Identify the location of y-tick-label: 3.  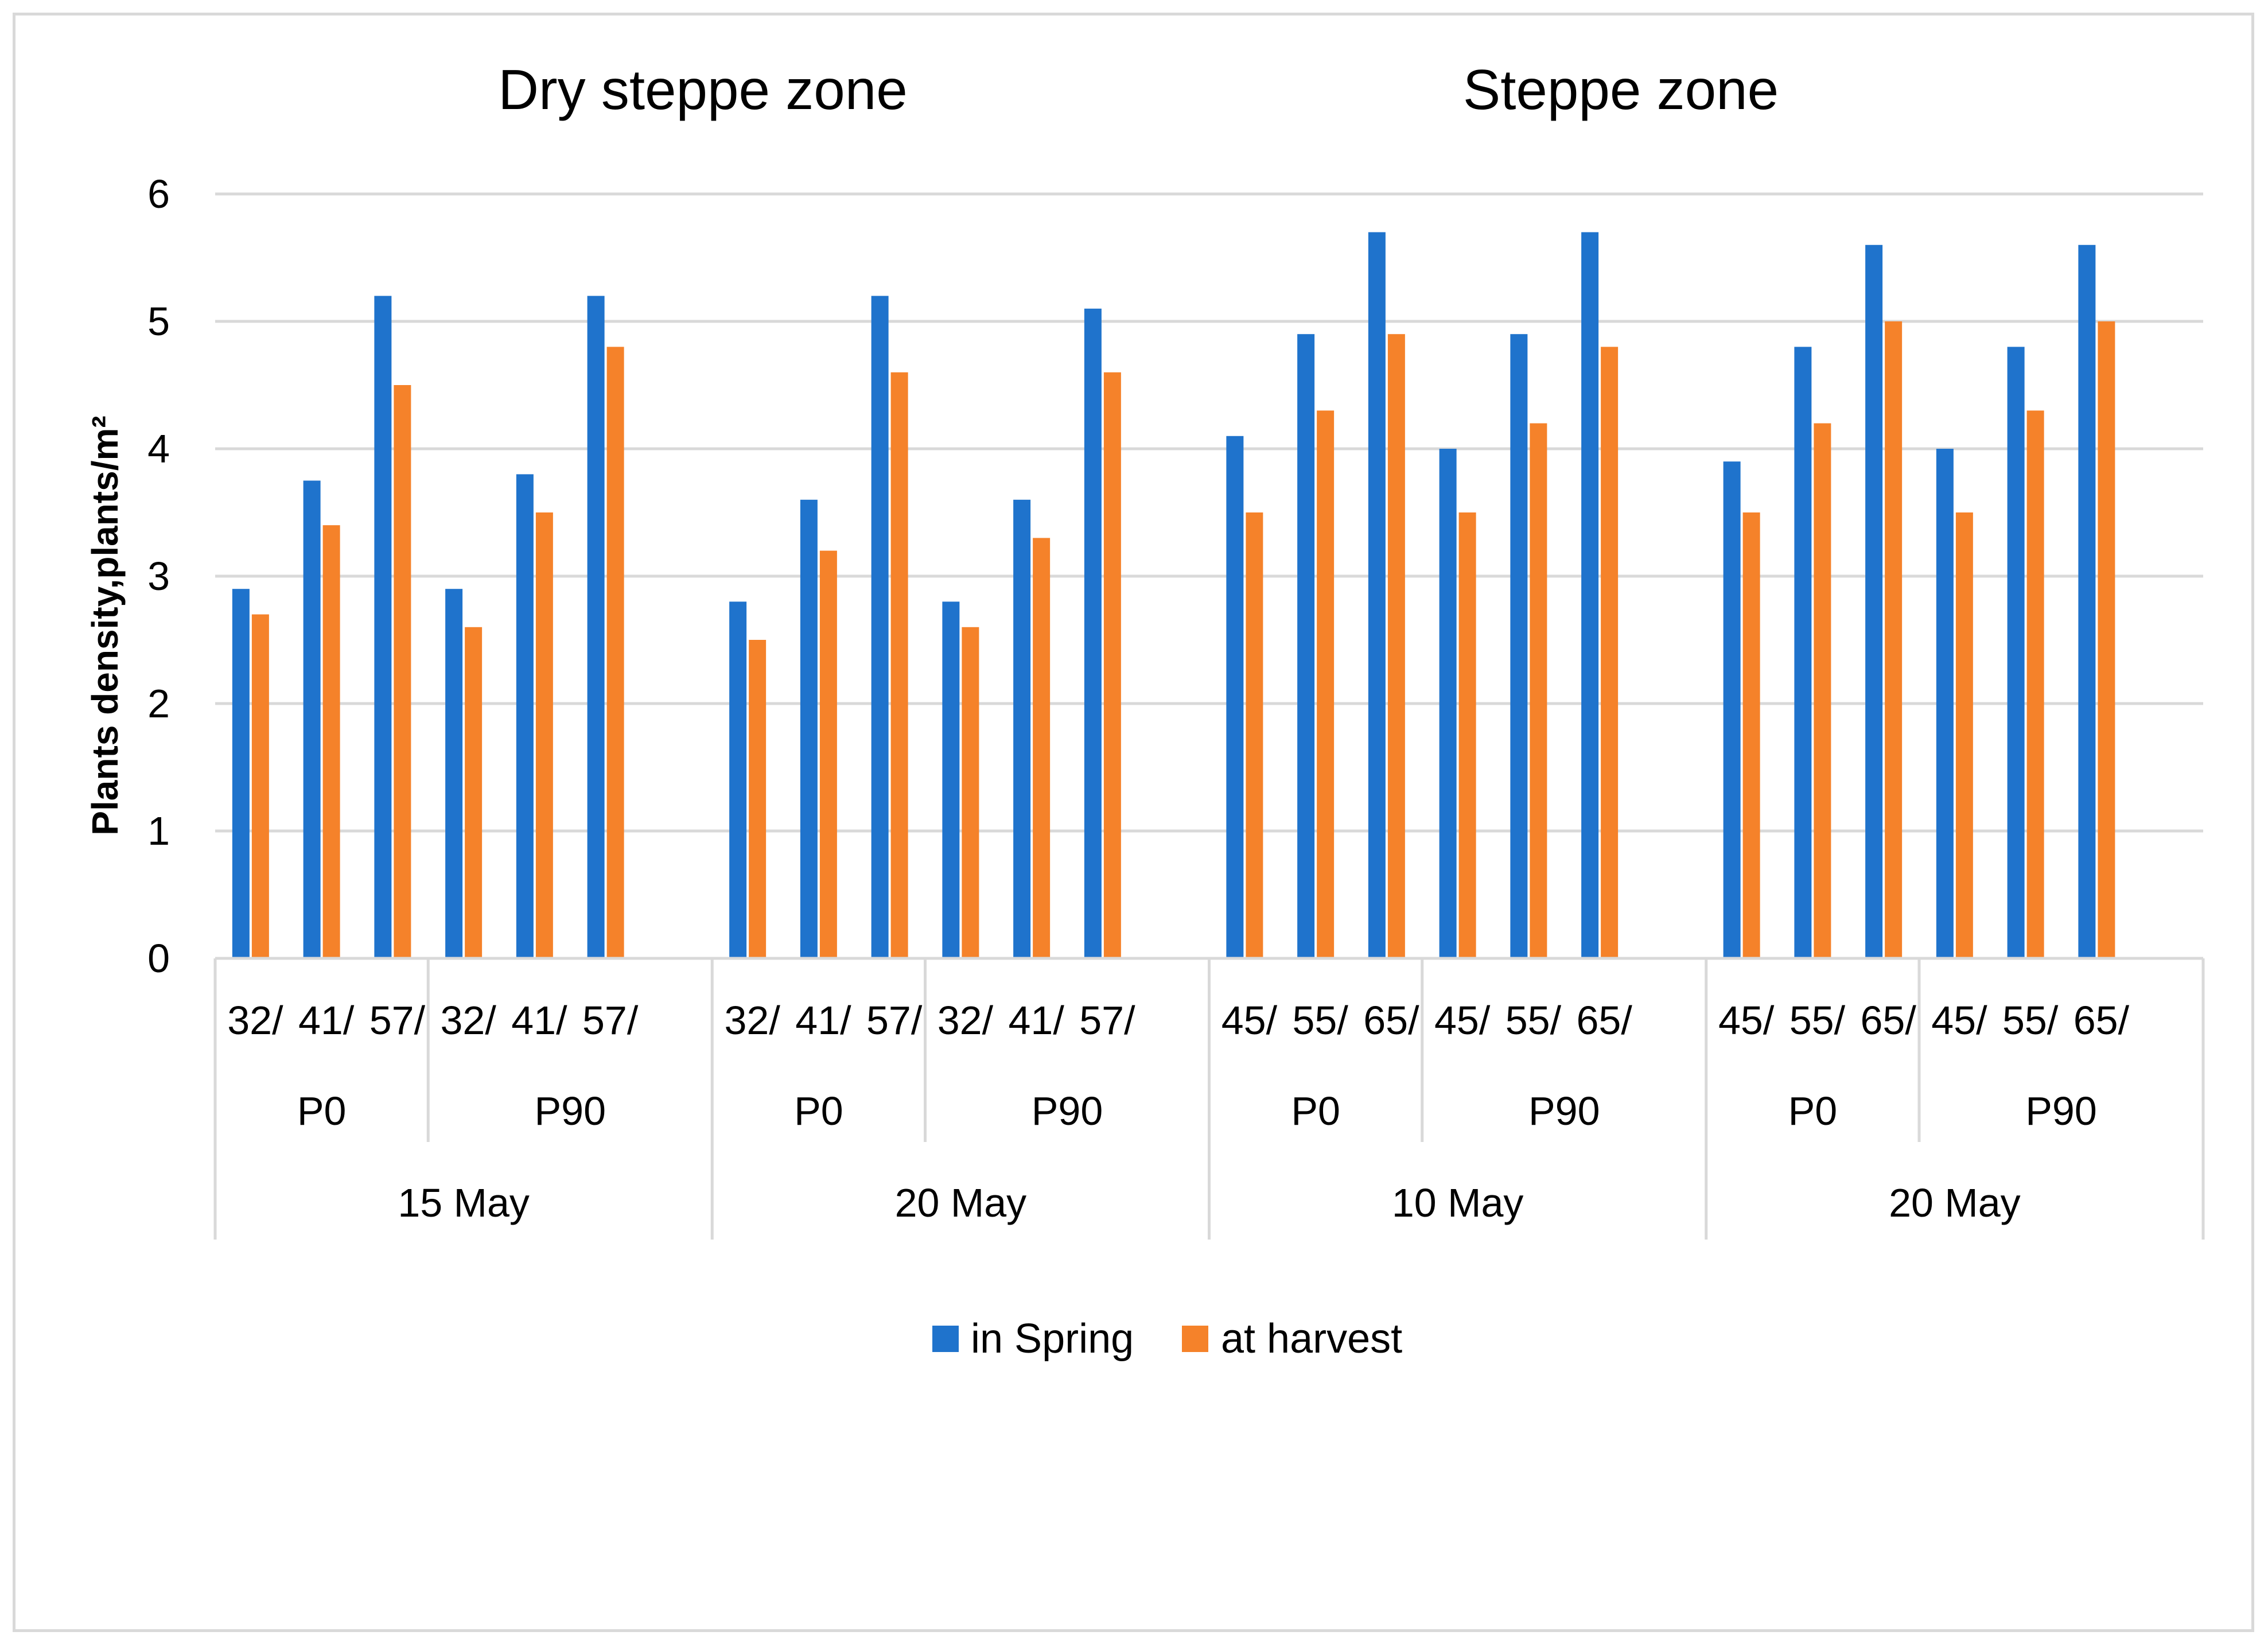
(158, 576).